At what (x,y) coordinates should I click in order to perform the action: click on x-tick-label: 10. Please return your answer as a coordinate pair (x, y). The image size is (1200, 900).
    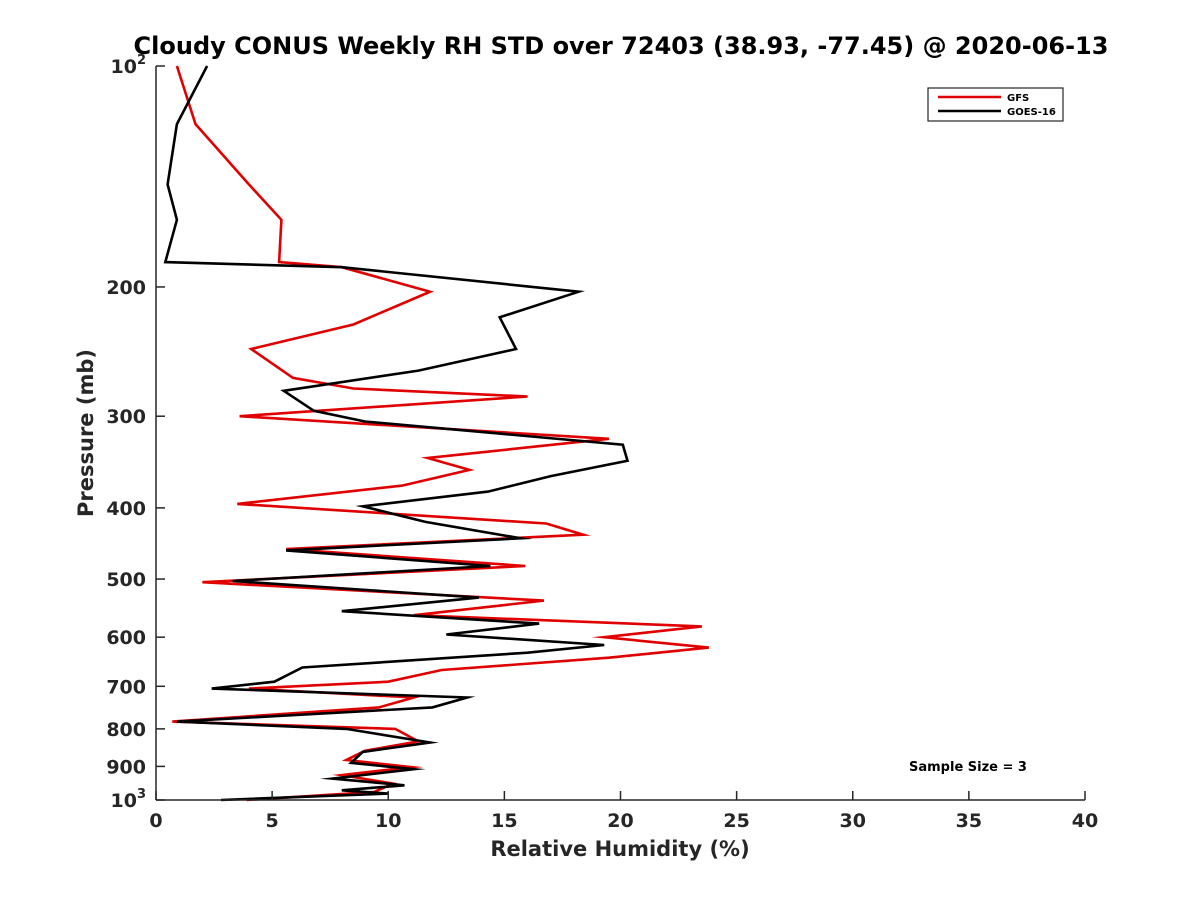
    Looking at the image, I should click on (388, 821).